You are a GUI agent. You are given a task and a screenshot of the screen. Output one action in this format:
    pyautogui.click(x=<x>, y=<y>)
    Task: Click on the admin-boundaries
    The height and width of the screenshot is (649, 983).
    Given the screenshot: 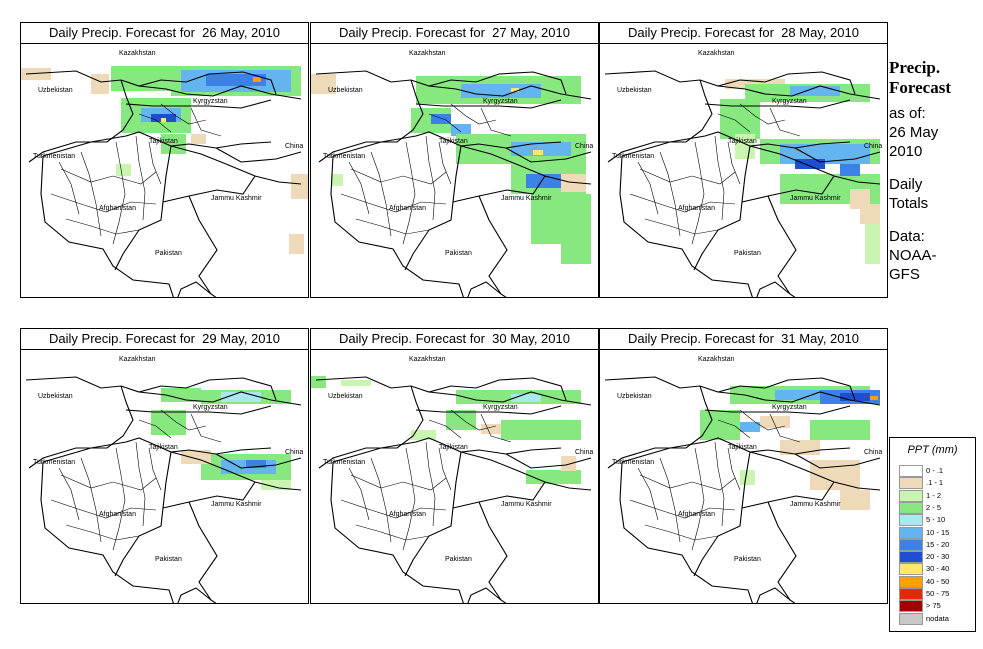 What is the action you would take?
    pyautogui.click(x=136, y=480)
    